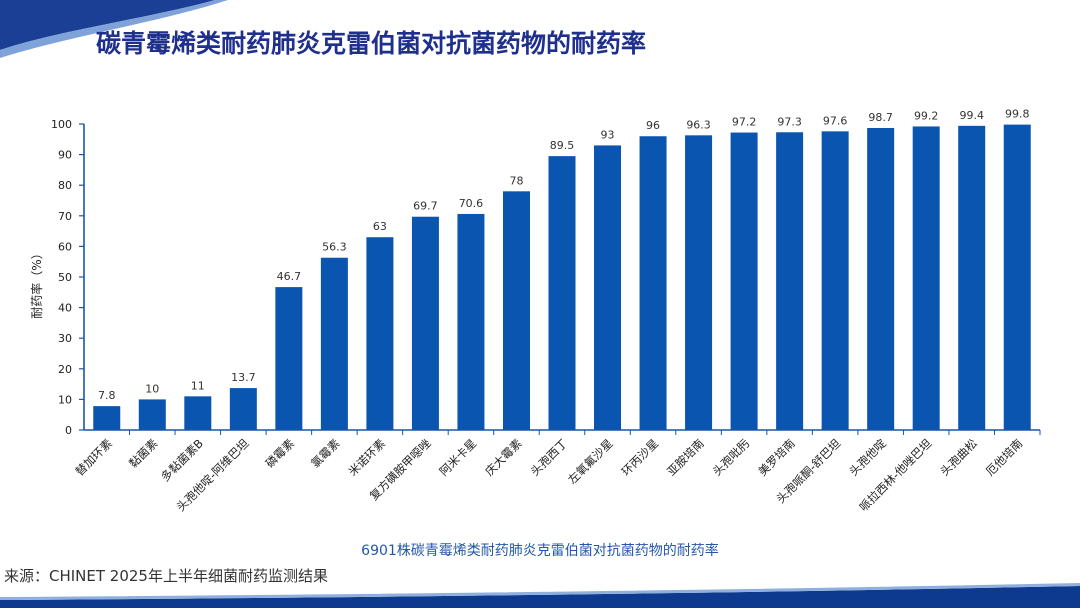  I want to click on chart-caption: 6901株碳青霉烯类耐药肺炎克雷伯菌对抗菌药物的耐药率, so click(540, 551).